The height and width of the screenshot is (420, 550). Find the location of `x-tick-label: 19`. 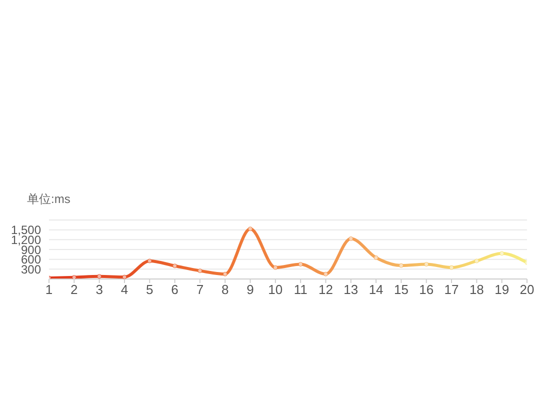

x-tick-label: 19 is located at coordinates (502, 290).